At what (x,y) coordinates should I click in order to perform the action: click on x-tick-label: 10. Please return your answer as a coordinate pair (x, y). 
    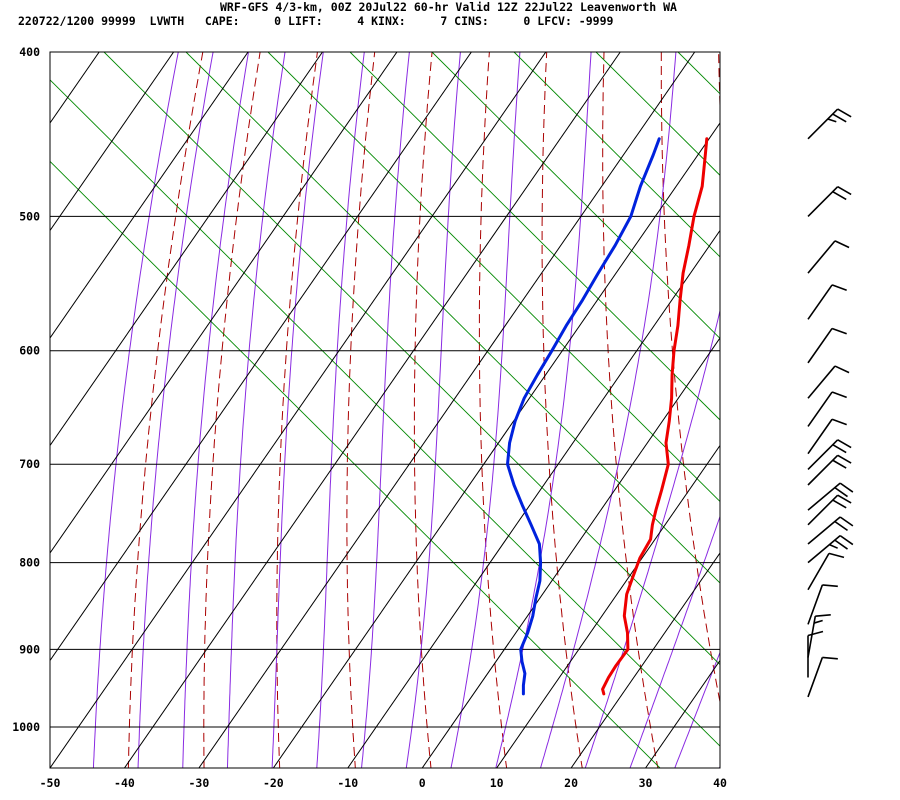
    Looking at the image, I should click on (497, 783).